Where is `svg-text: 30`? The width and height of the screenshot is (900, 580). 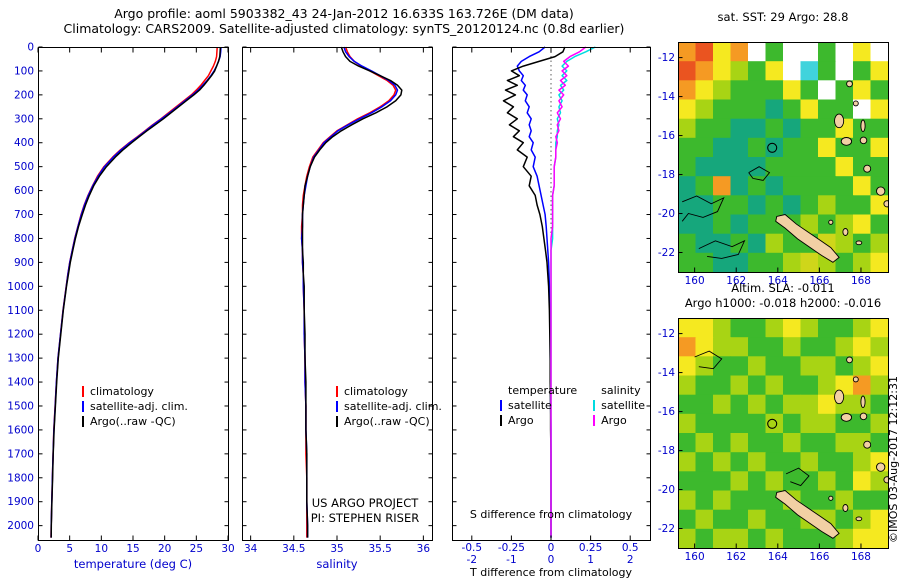 svg-text: 30 is located at coordinates (227, 549).